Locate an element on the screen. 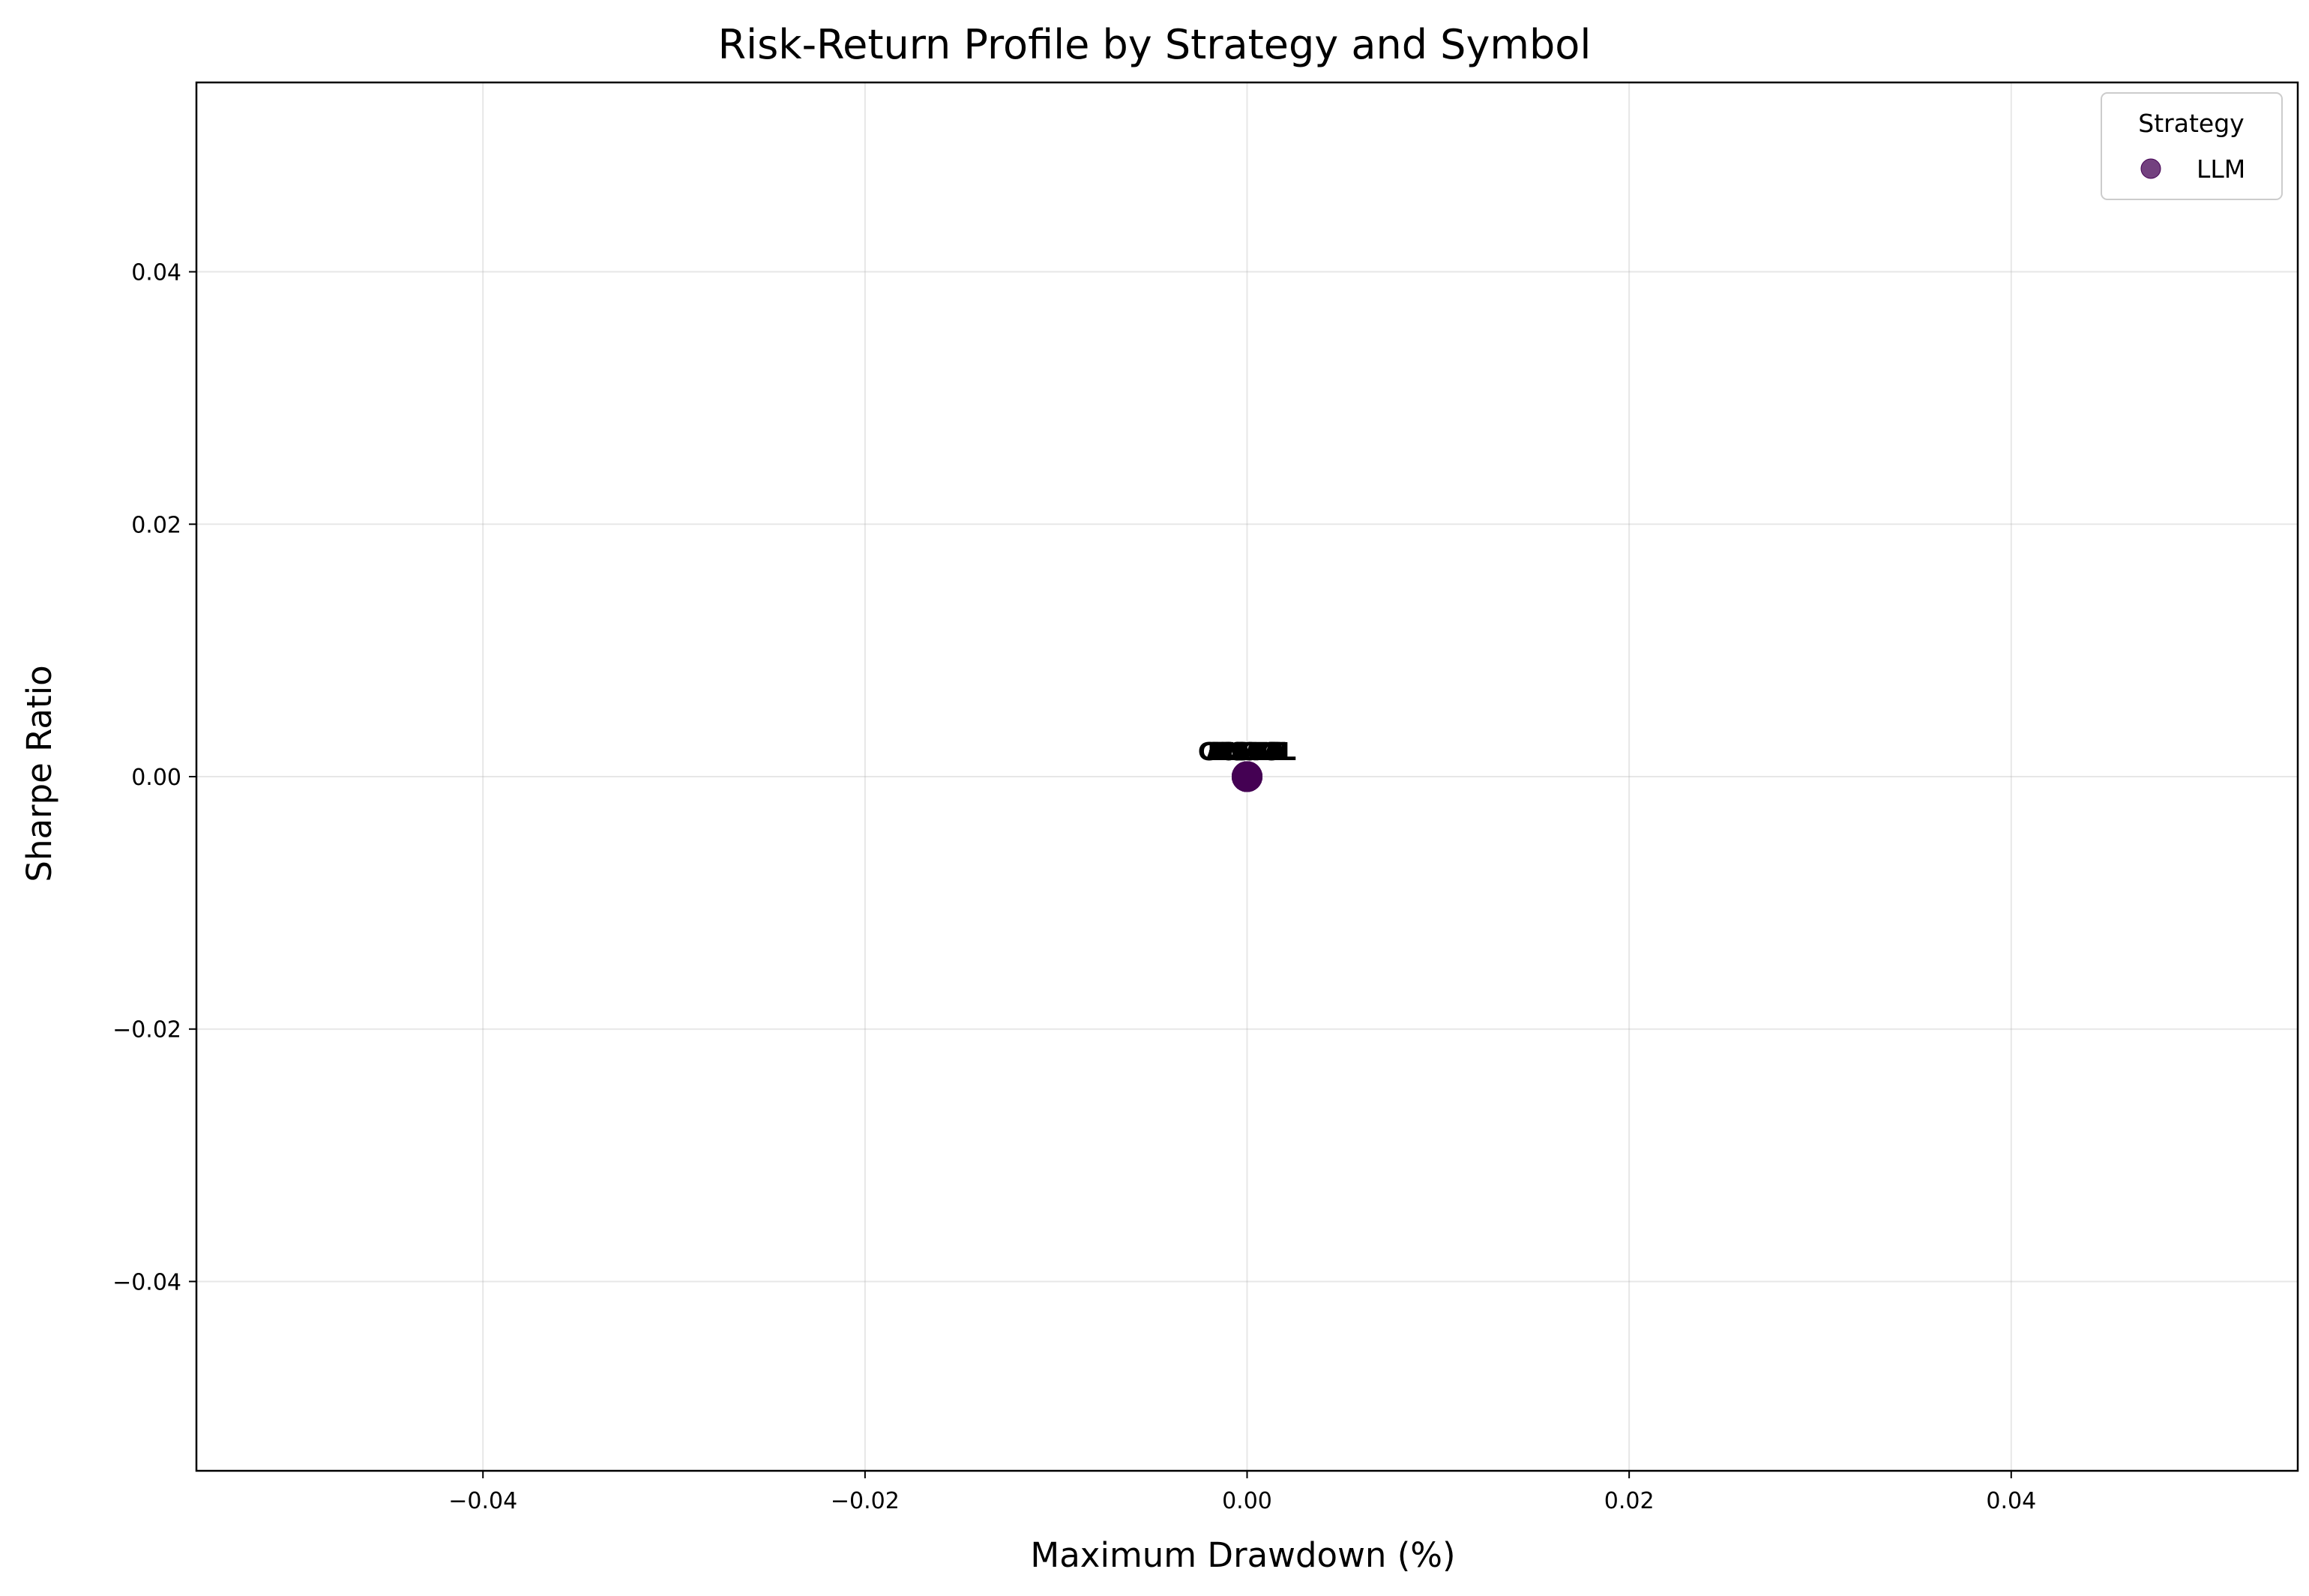 This screenshot has height=1596, width=2309. y-tick-label: −0.04 is located at coordinates (146, 1282).